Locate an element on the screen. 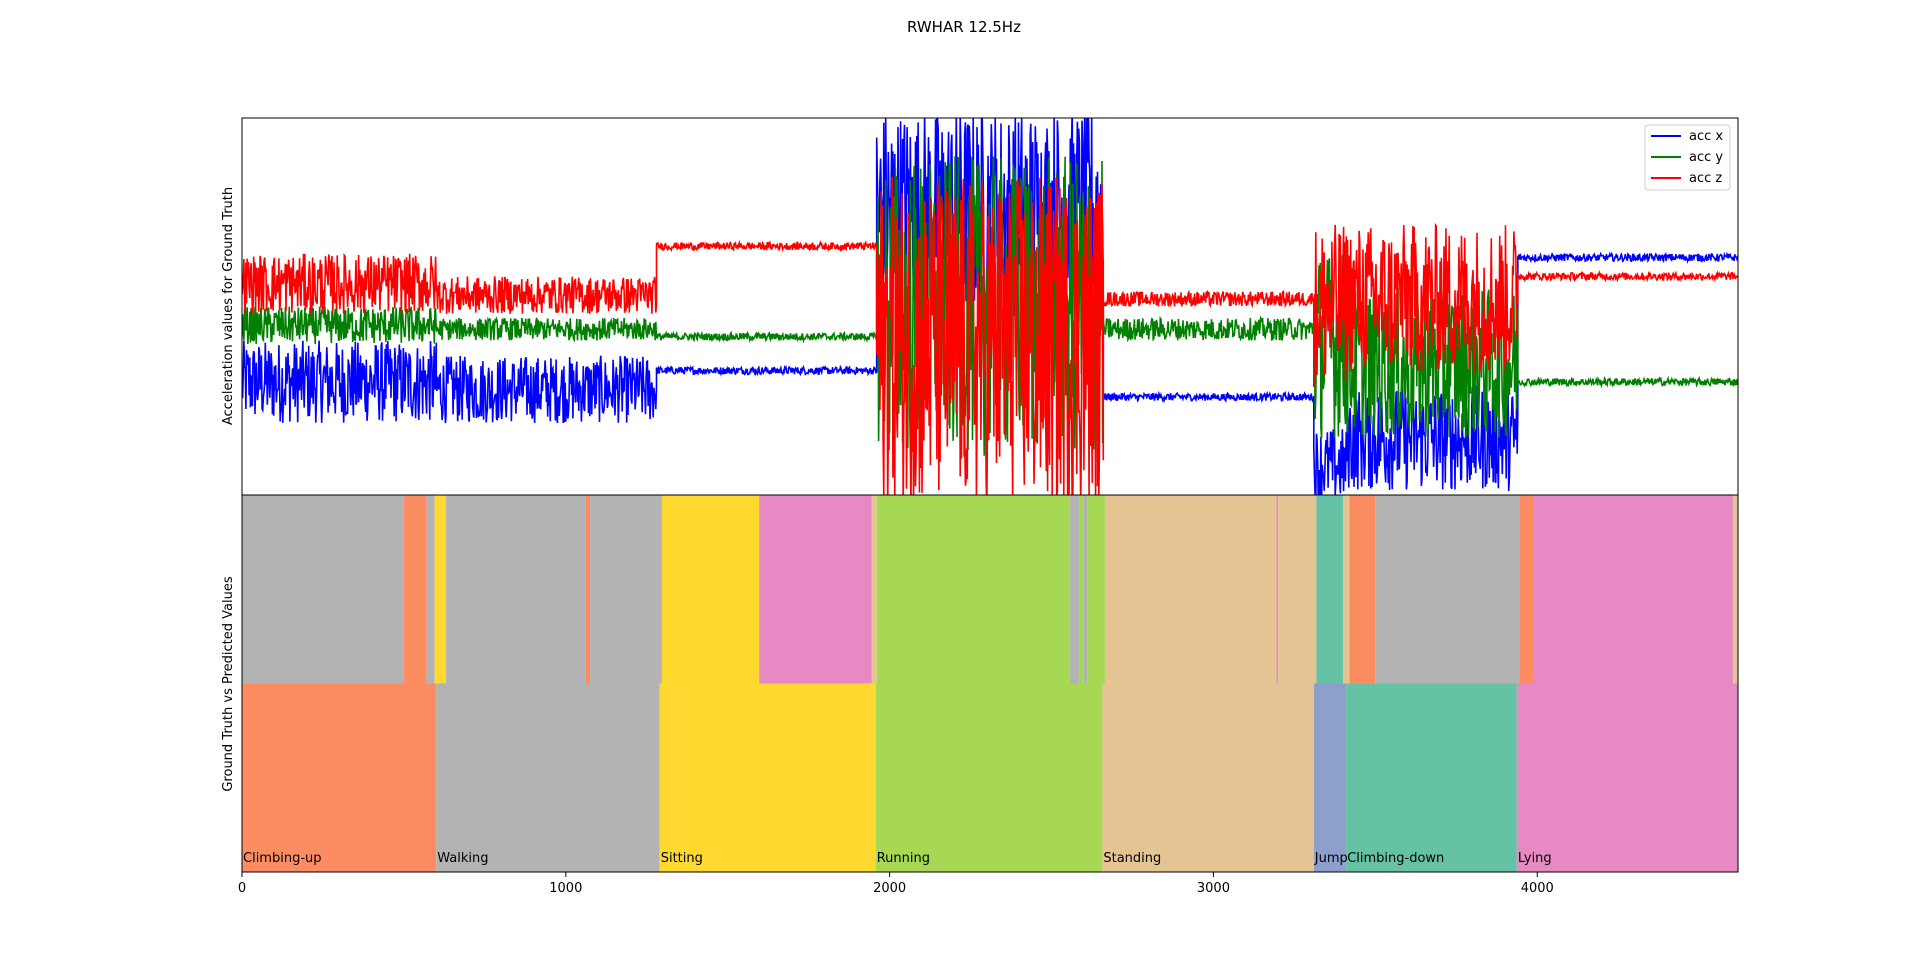 The image size is (1920, 975). x-tick-label: 4000 is located at coordinates (1537, 888).